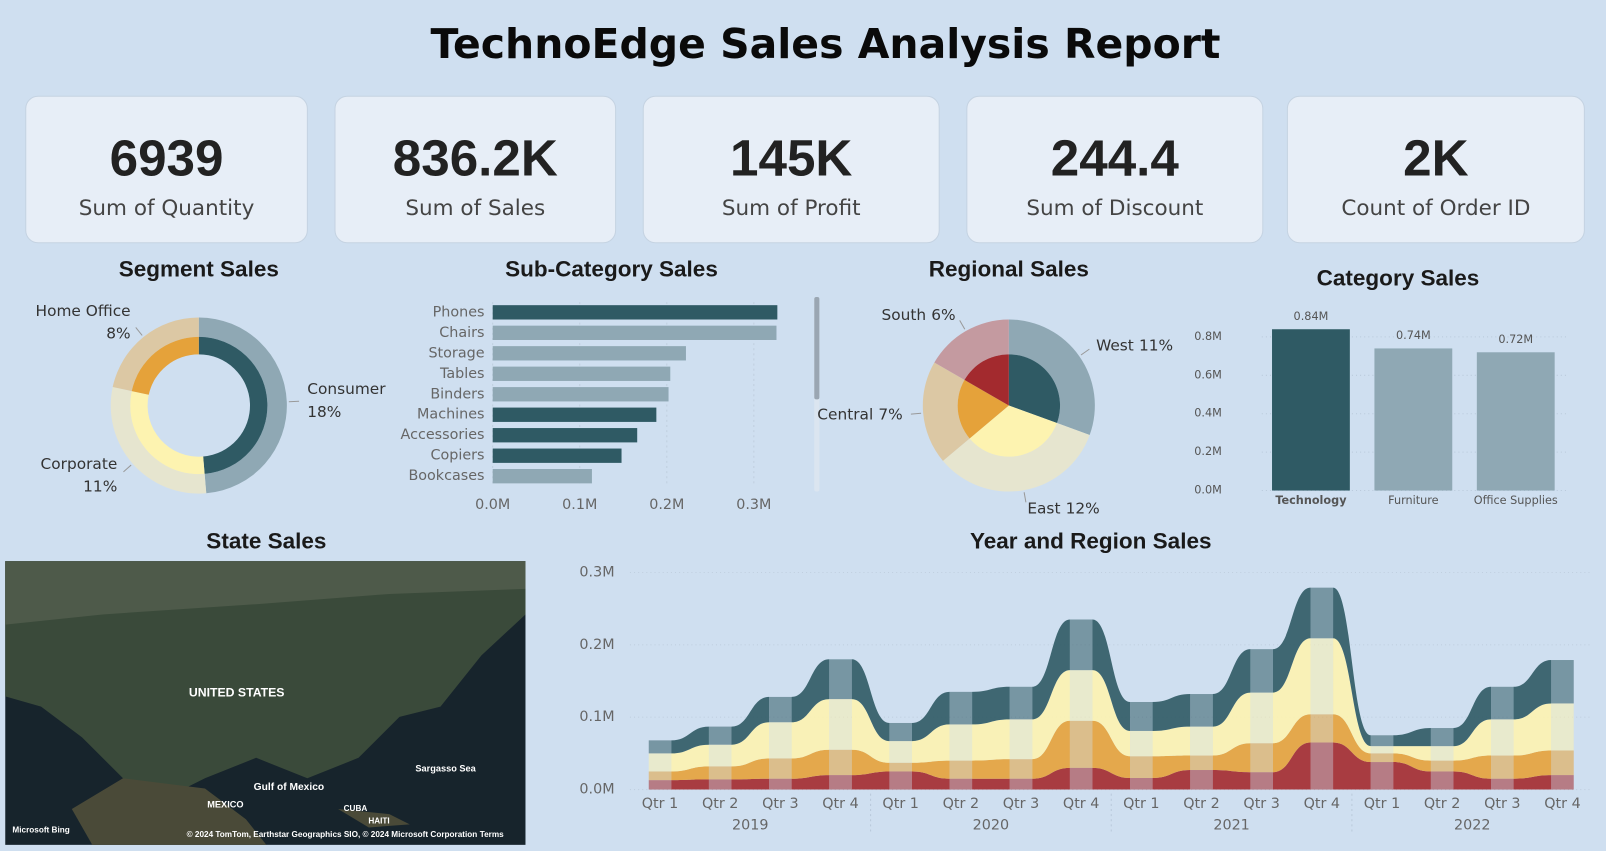  What do you see at coordinates (459, 312) in the screenshot?
I see `y-tick-label: Phones` at bounding box center [459, 312].